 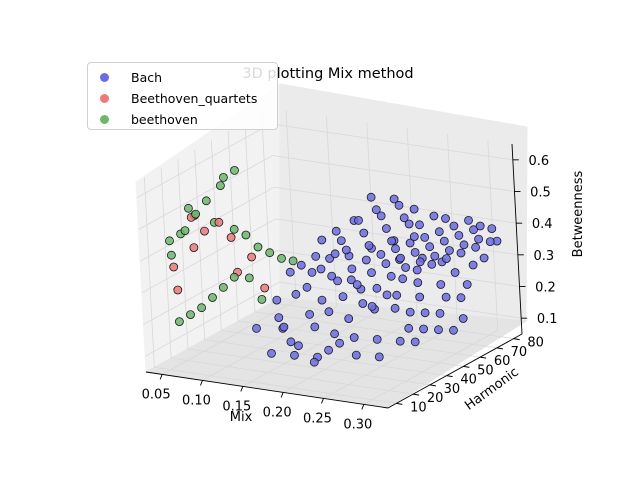 What do you see at coordinates (543, 256) in the screenshot?
I see `z-tick-label: 0.3` at bounding box center [543, 256].